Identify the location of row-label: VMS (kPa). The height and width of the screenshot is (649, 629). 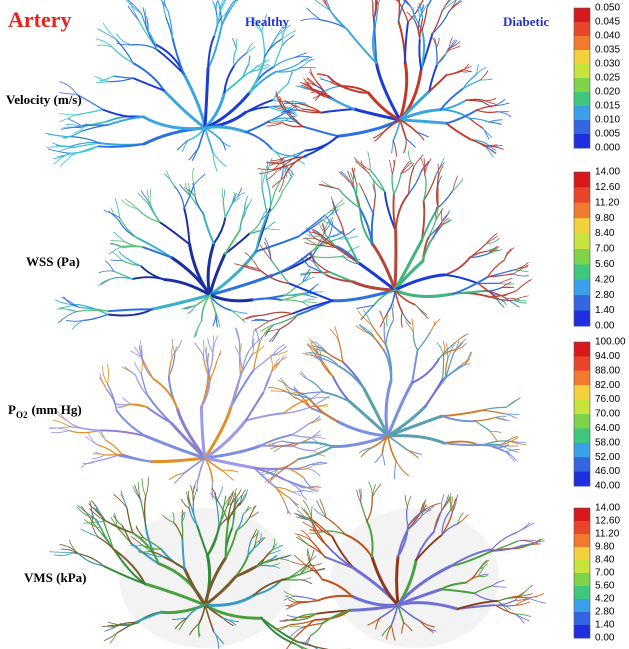
(55, 577).